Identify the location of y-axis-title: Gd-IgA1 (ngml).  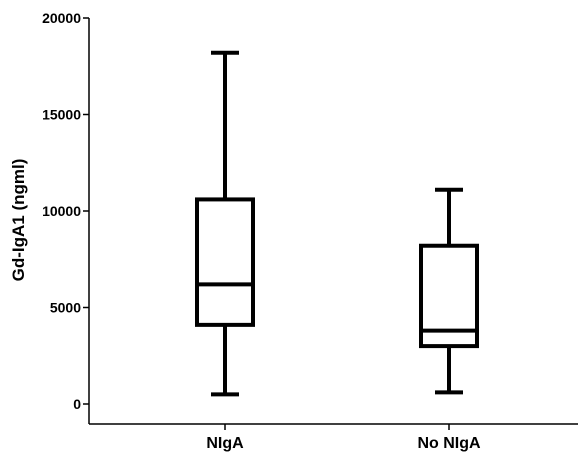
(18, 220).